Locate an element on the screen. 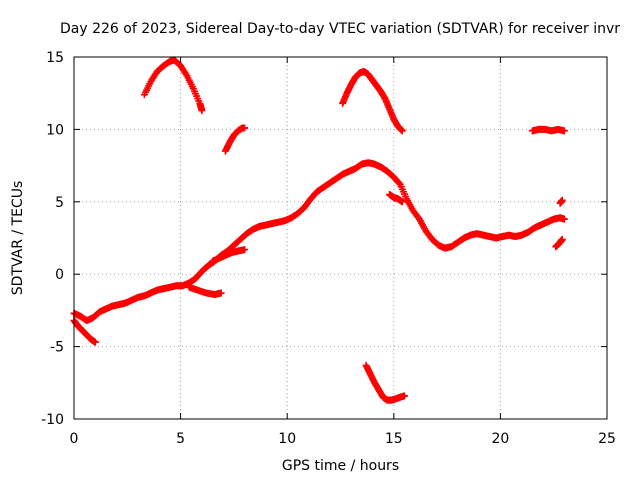 The height and width of the screenshot is (480, 640). y-axis-label: SDTVAR / TECUs is located at coordinates (18, 238).